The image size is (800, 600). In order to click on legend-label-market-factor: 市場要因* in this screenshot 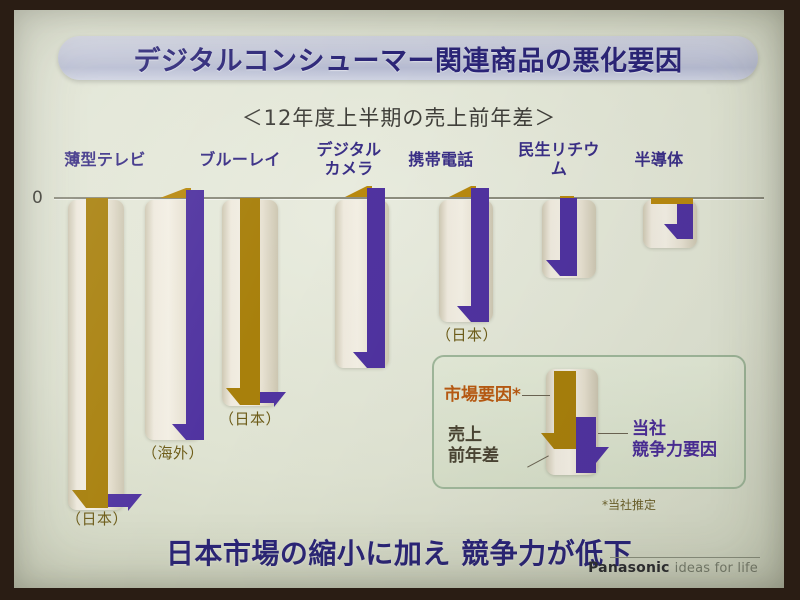, I will do `click(482, 395)`.